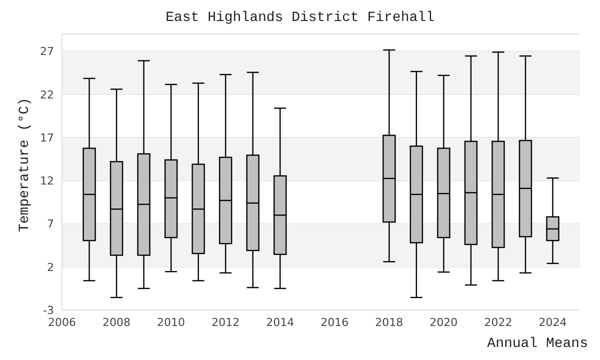 This screenshot has width=600, height=360. What do you see at coordinates (389, 322) in the screenshot?
I see `x-tick-label: 2018` at bounding box center [389, 322].